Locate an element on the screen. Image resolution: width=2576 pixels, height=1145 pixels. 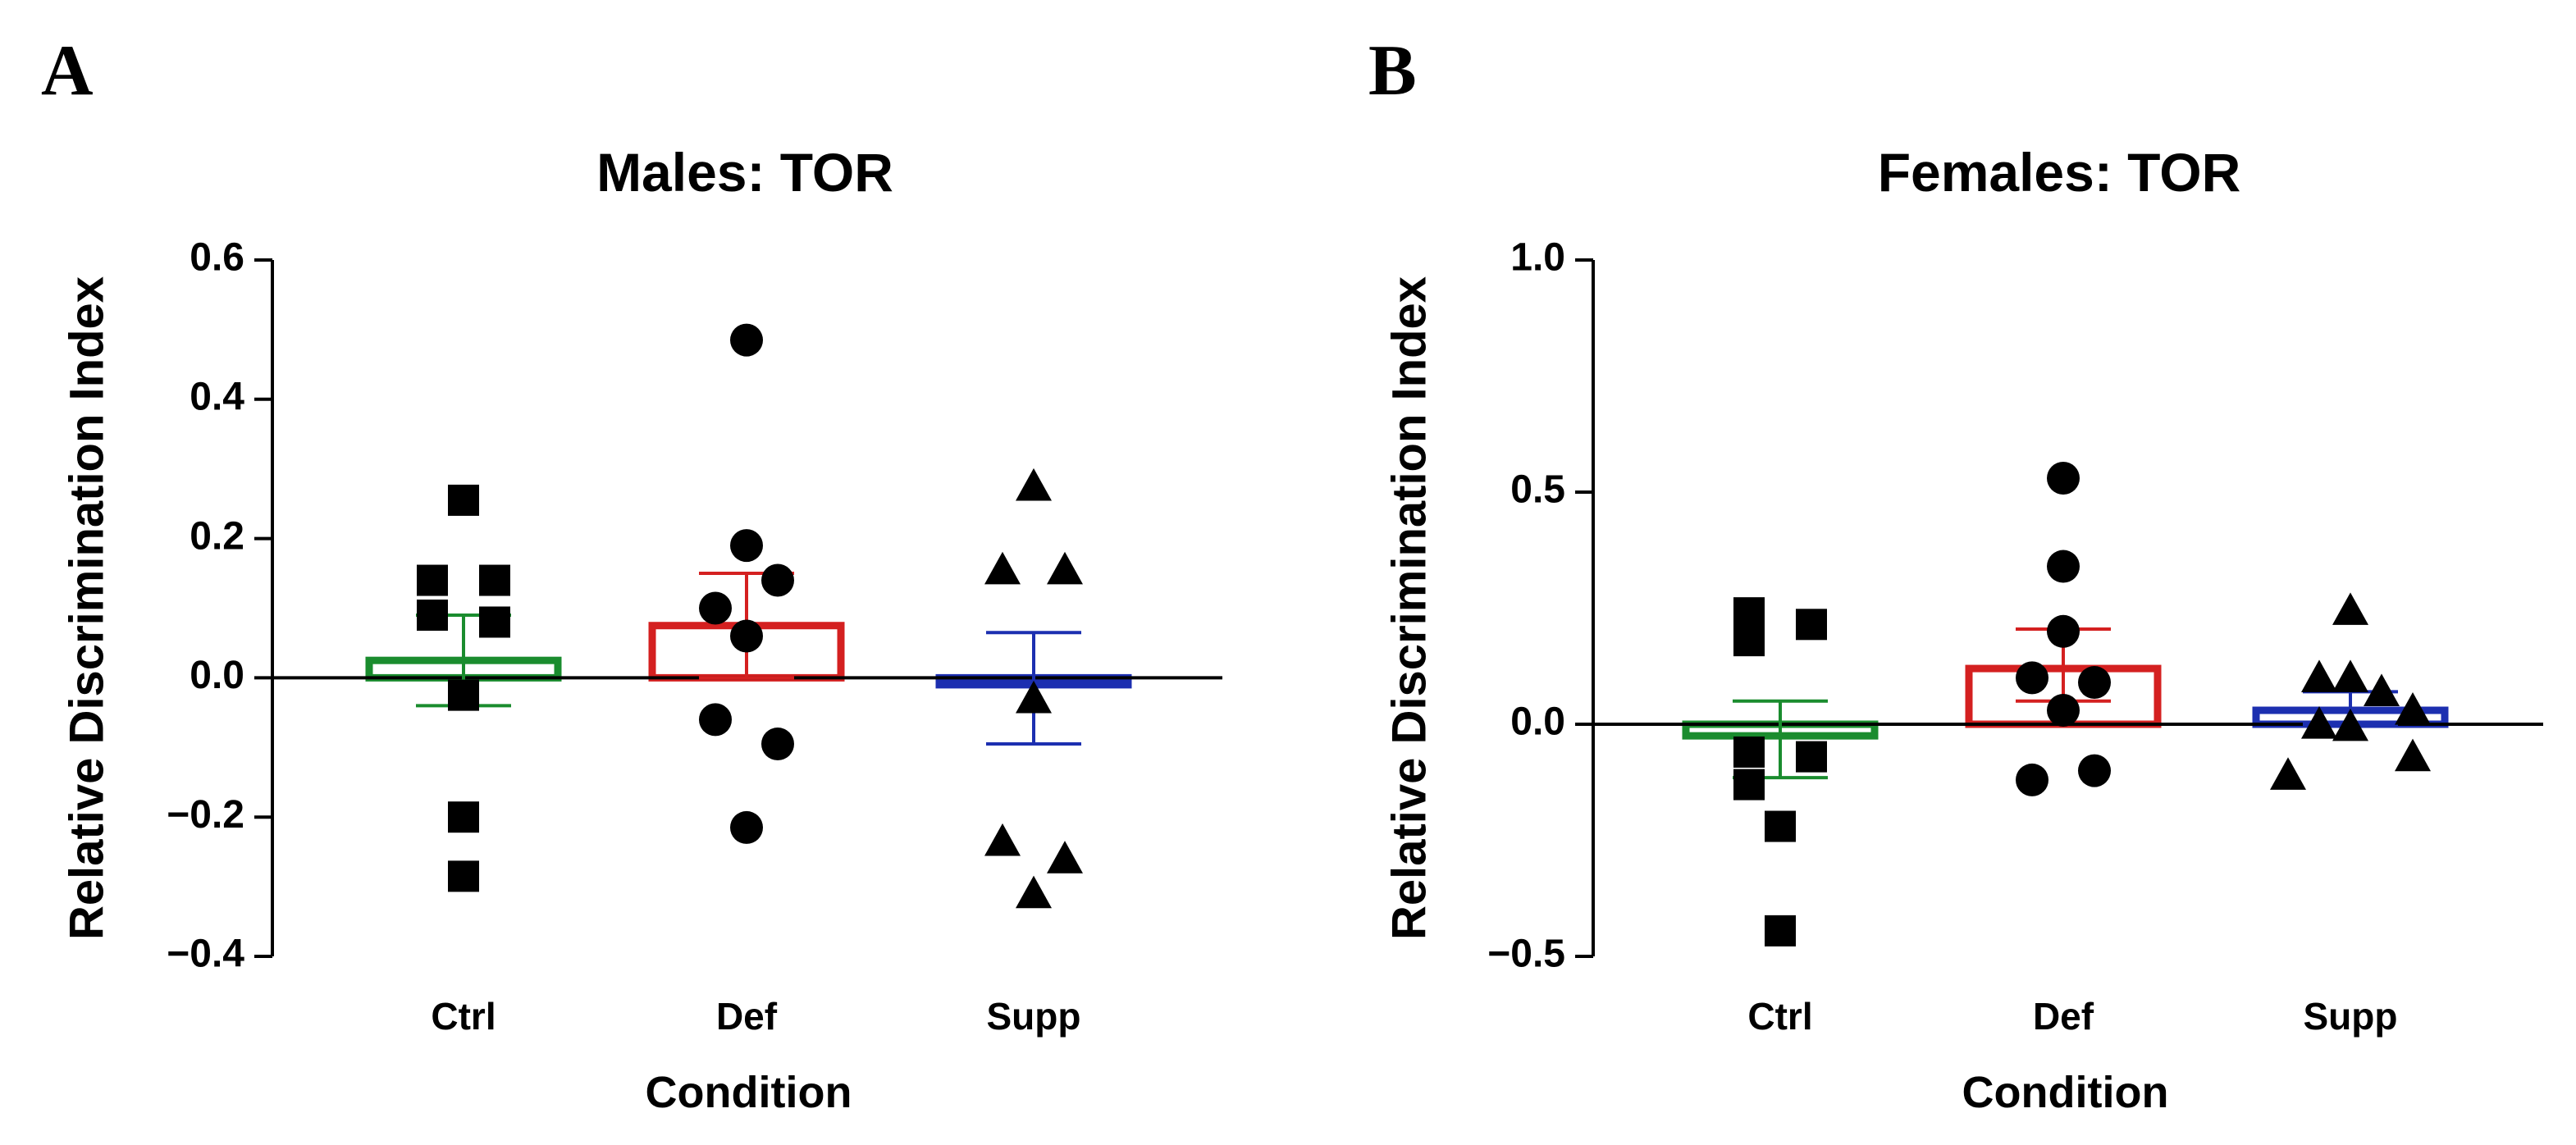
y-tick-label: 0.4 is located at coordinates (217, 396).